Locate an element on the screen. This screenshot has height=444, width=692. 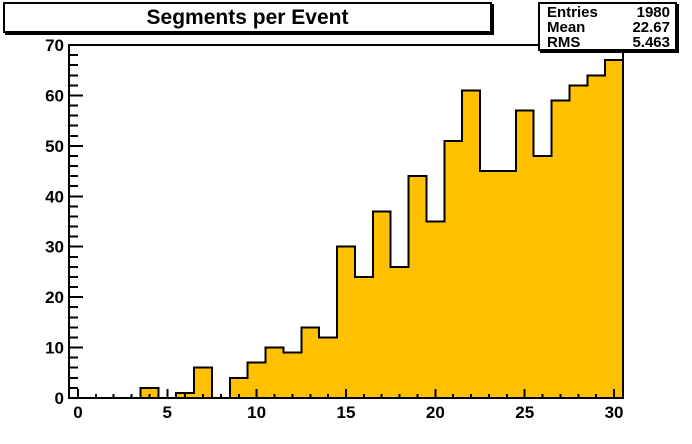
stats-value-mean: 22.67 is located at coordinates (651, 27).